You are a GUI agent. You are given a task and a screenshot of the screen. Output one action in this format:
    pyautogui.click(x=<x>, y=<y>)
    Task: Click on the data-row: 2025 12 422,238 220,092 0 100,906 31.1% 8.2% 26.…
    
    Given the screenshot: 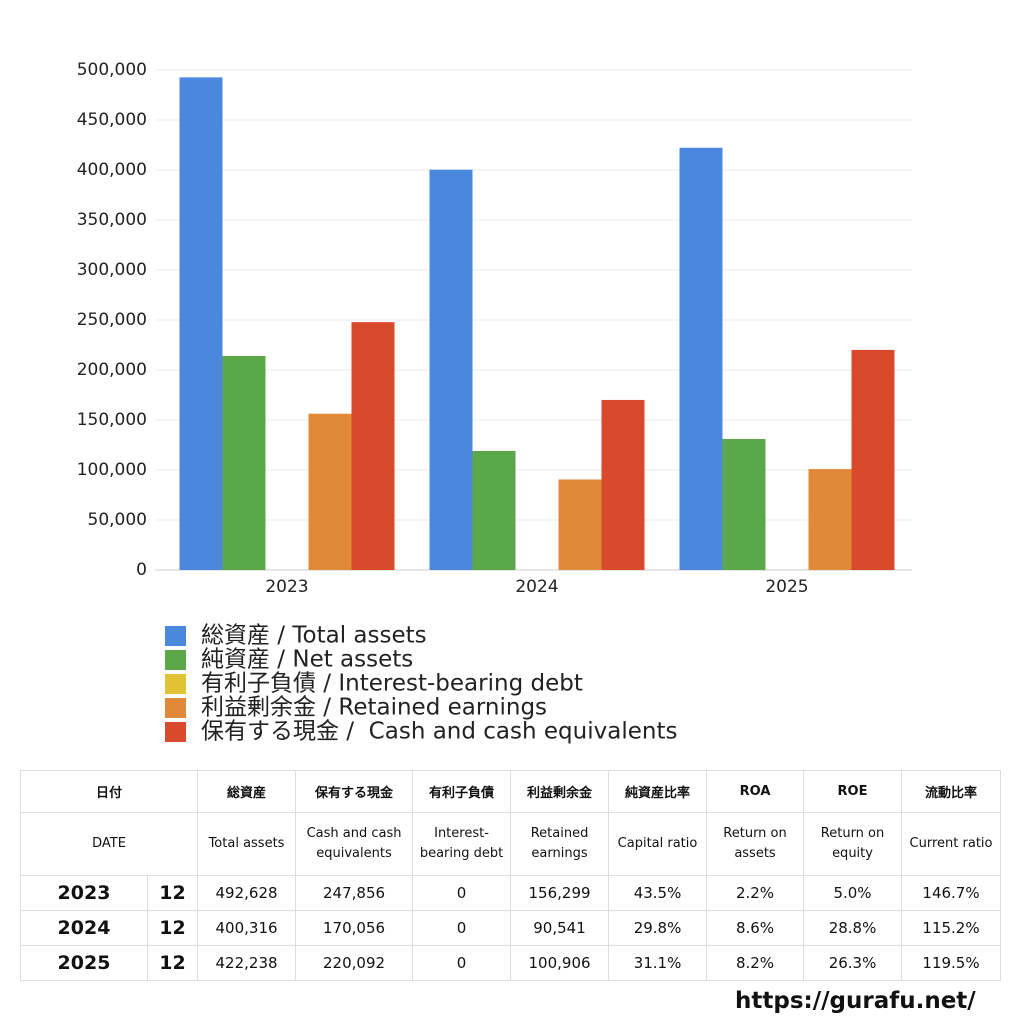 What is the action you would take?
    pyautogui.click(x=511, y=963)
    